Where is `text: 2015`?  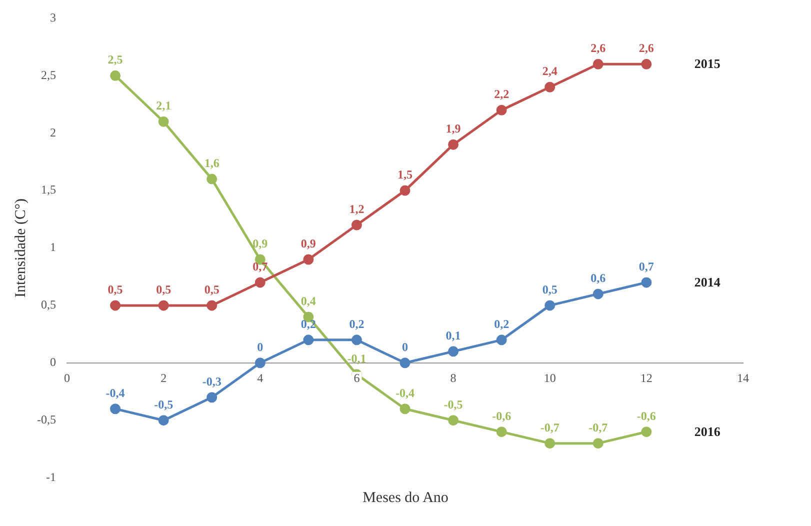
text: 2015 is located at coordinates (707, 64).